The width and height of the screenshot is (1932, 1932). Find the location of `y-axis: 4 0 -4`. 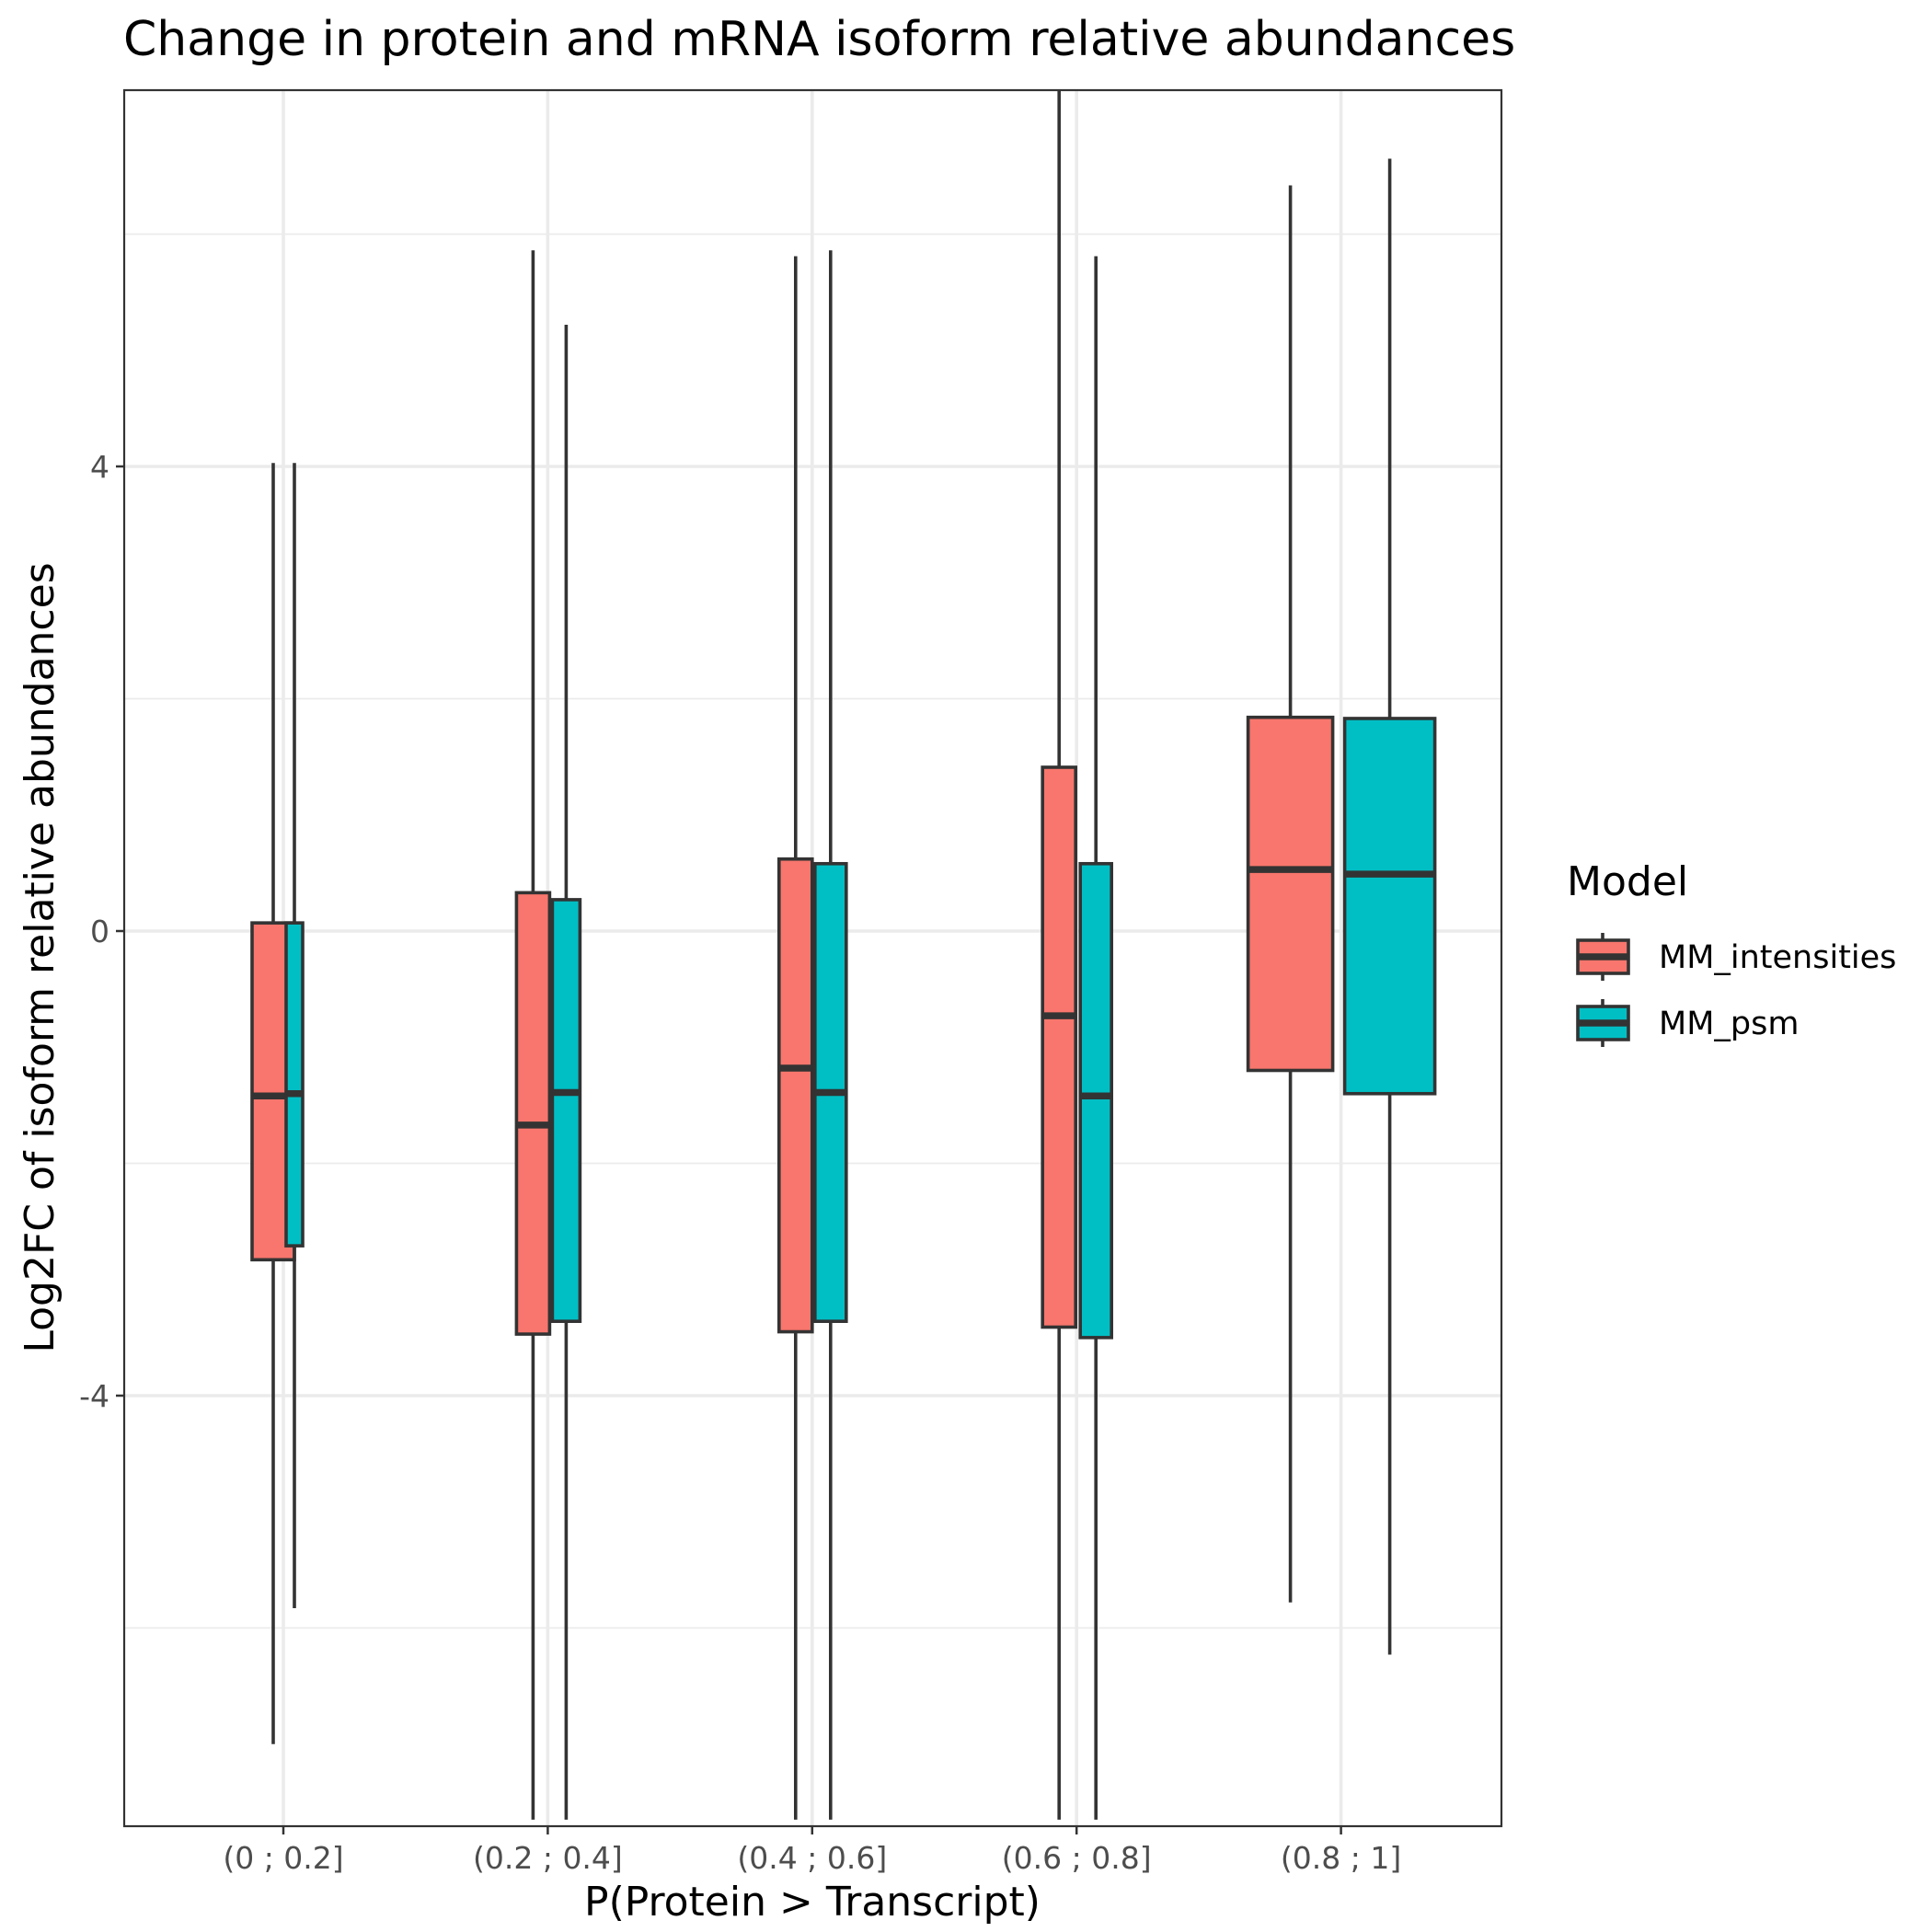

y-axis: 4 0 -4 is located at coordinates (101, 931).